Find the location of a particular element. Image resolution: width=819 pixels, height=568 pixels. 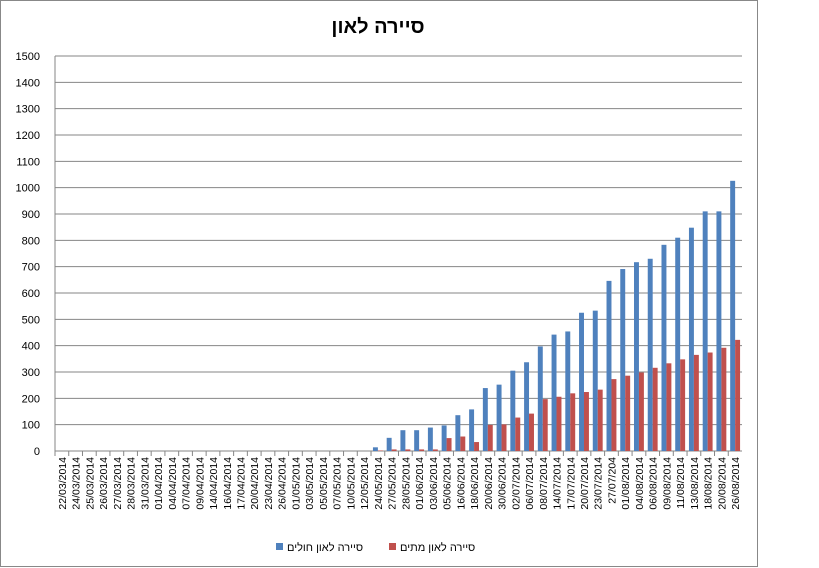

y-tick-label: 100 is located at coordinates (31, 426).